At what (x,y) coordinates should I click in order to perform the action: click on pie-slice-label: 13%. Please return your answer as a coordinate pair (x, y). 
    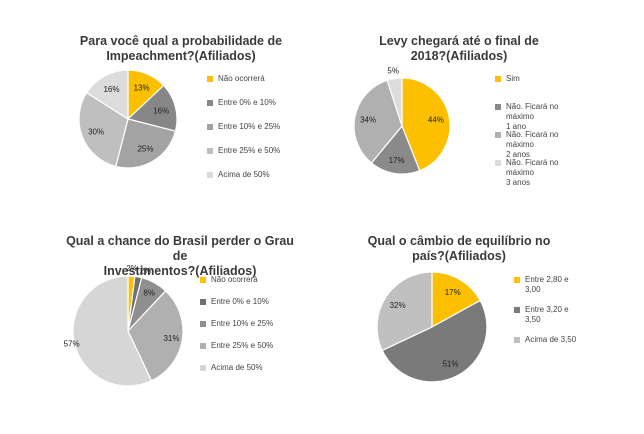
    Looking at the image, I should click on (142, 88).